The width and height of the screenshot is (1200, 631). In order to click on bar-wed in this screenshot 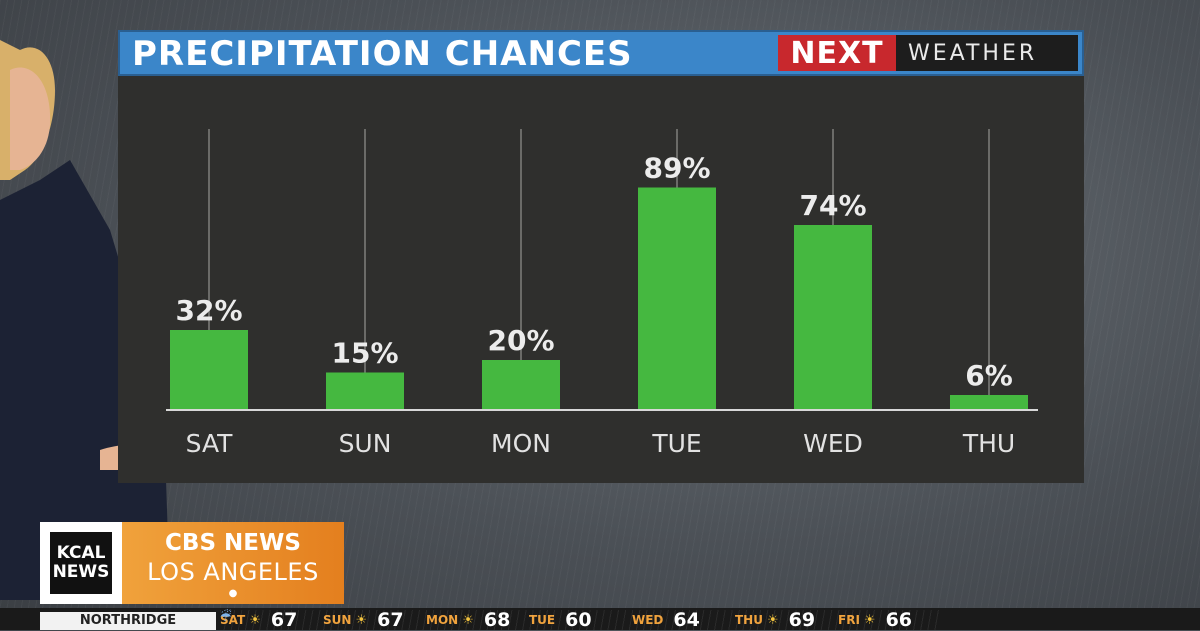, I will do `click(833, 317)`.